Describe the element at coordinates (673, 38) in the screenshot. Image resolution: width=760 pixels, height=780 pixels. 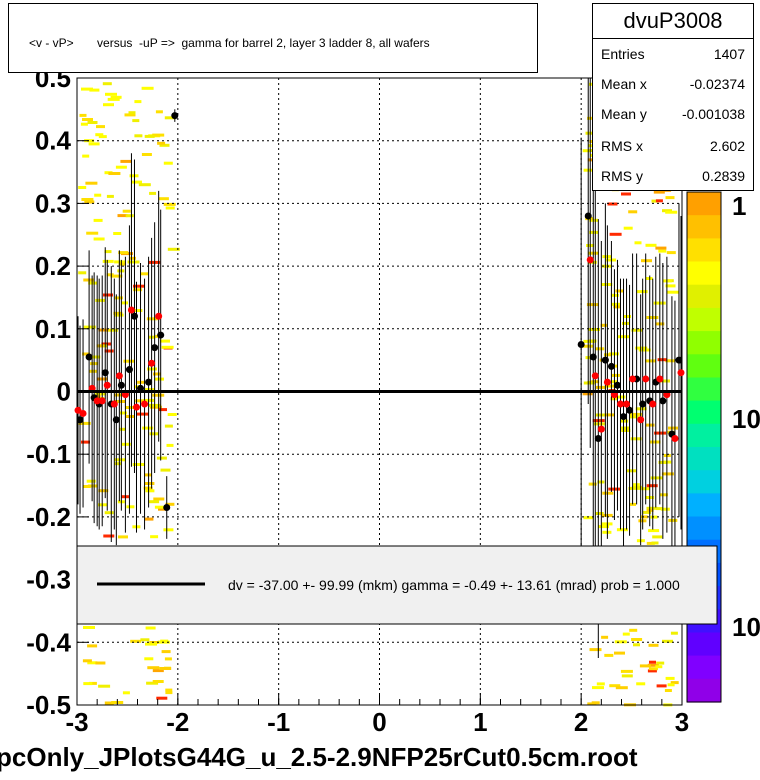
I see `stats-divider` at that location.